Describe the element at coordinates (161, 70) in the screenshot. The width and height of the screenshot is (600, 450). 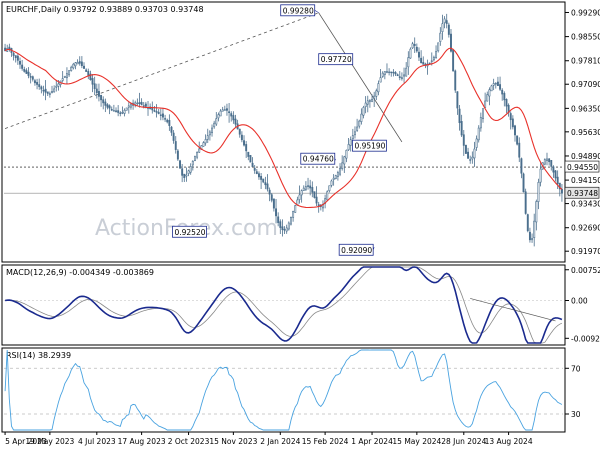
I see `trendline` at that location.